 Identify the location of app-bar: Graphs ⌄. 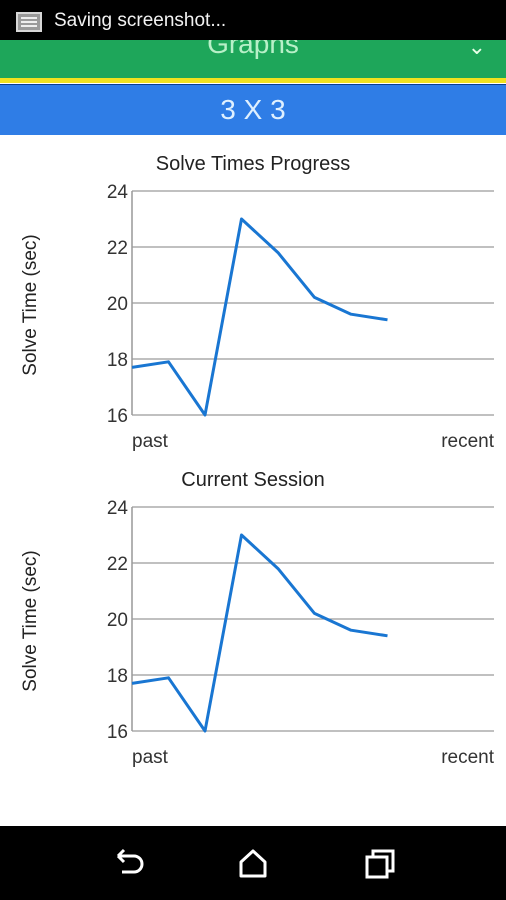
(253, 59).